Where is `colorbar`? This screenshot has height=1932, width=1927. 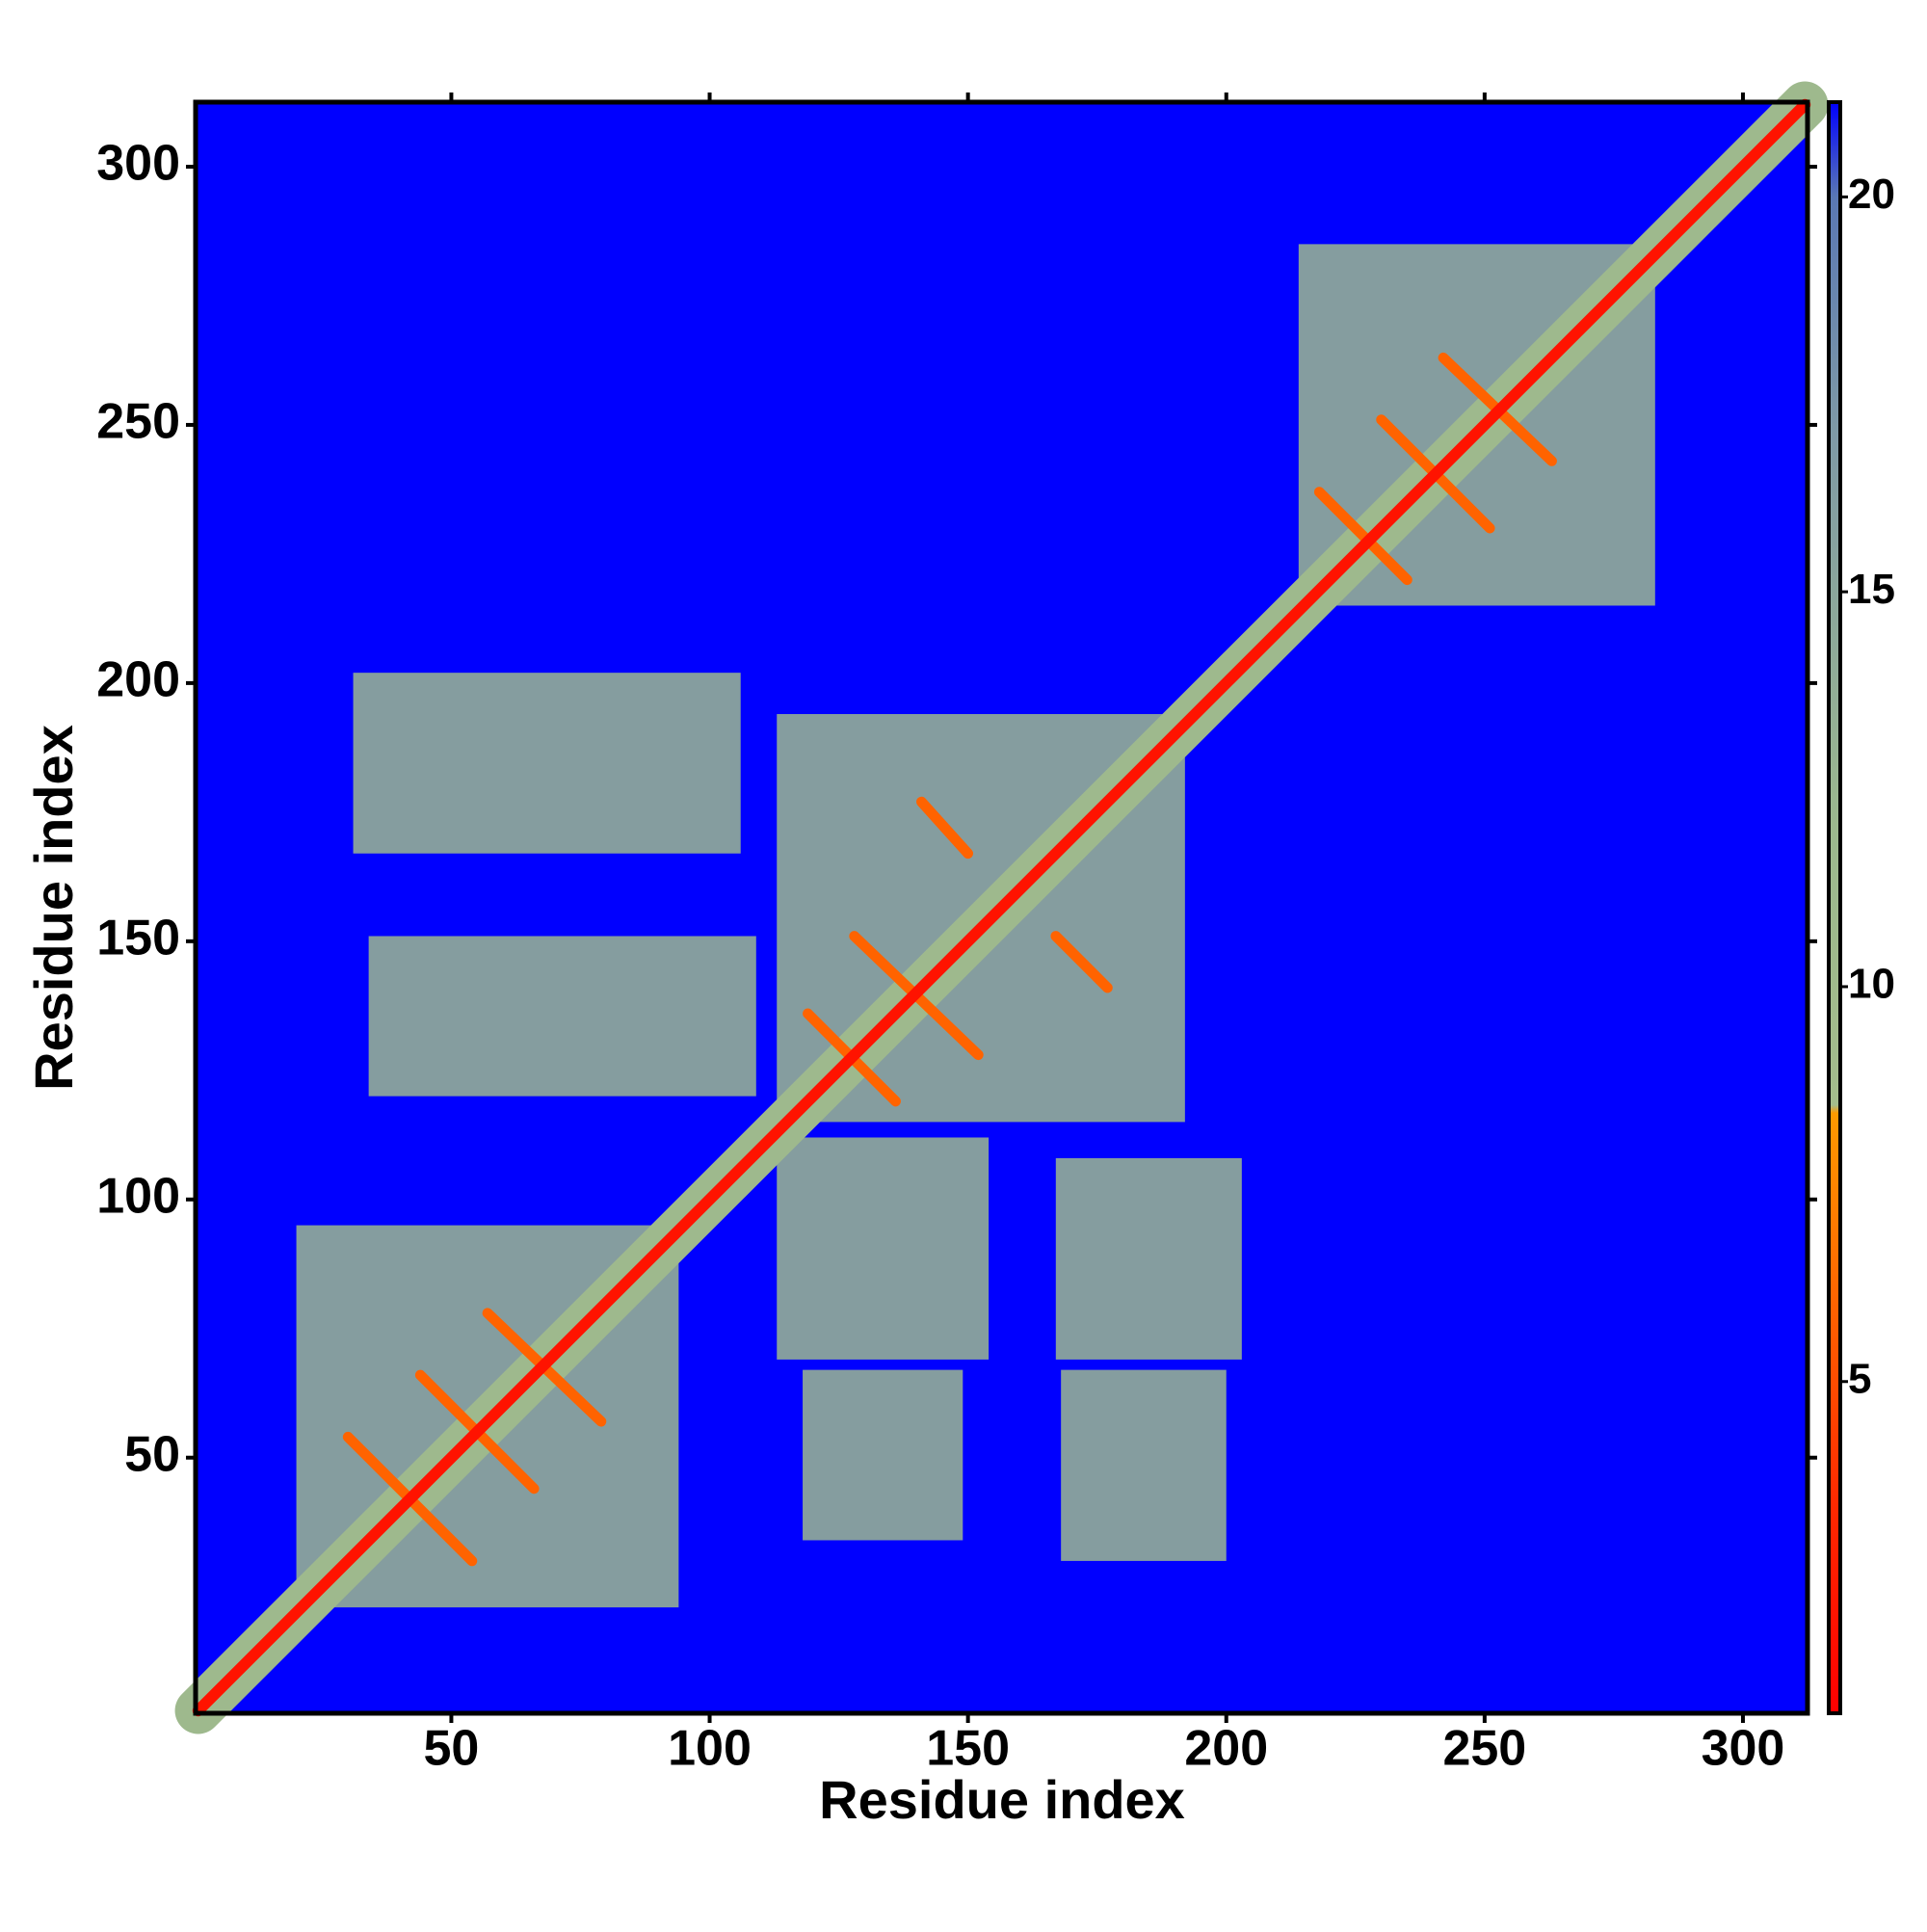
colorbar is located at coordinates (1835, 907).